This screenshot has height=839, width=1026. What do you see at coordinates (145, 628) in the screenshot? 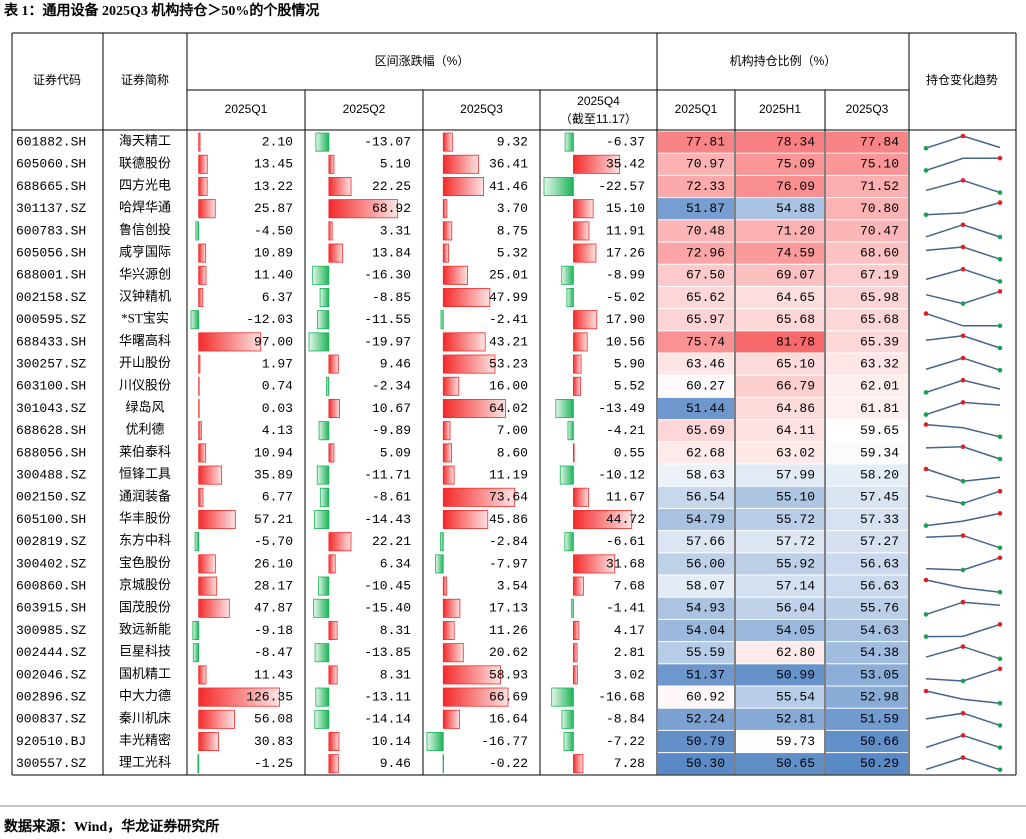
I see `cell-name: 致远新能` at bounding box center [145, 628].